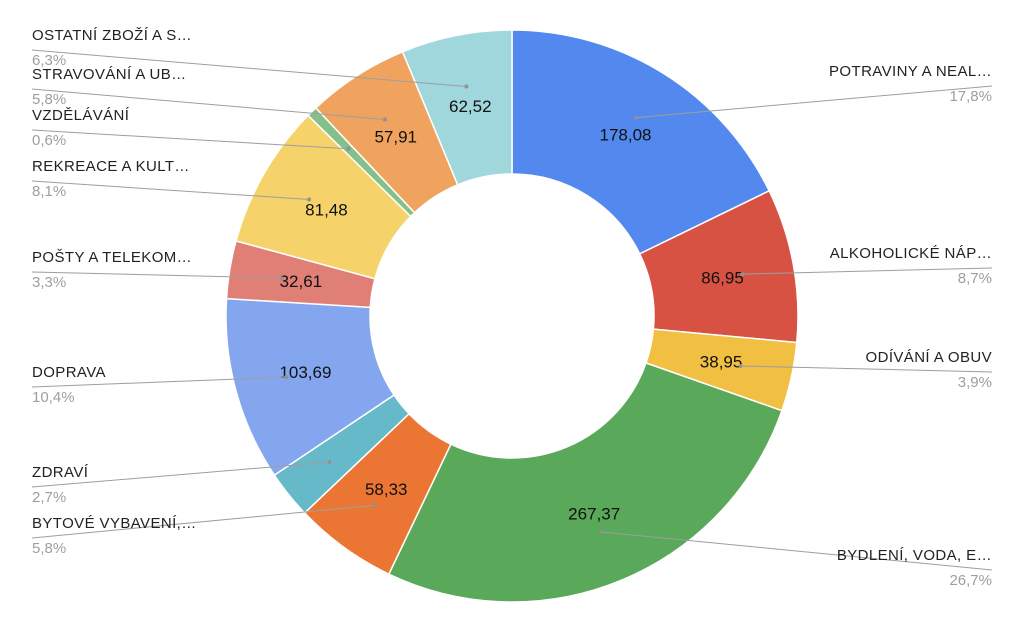 The height and width of the screenshot is (633, 1024). What do you see at coordinates (190, 139) in the screenshot?
I see `leader-line-vzdelavani` at bounding box center [190, 139].